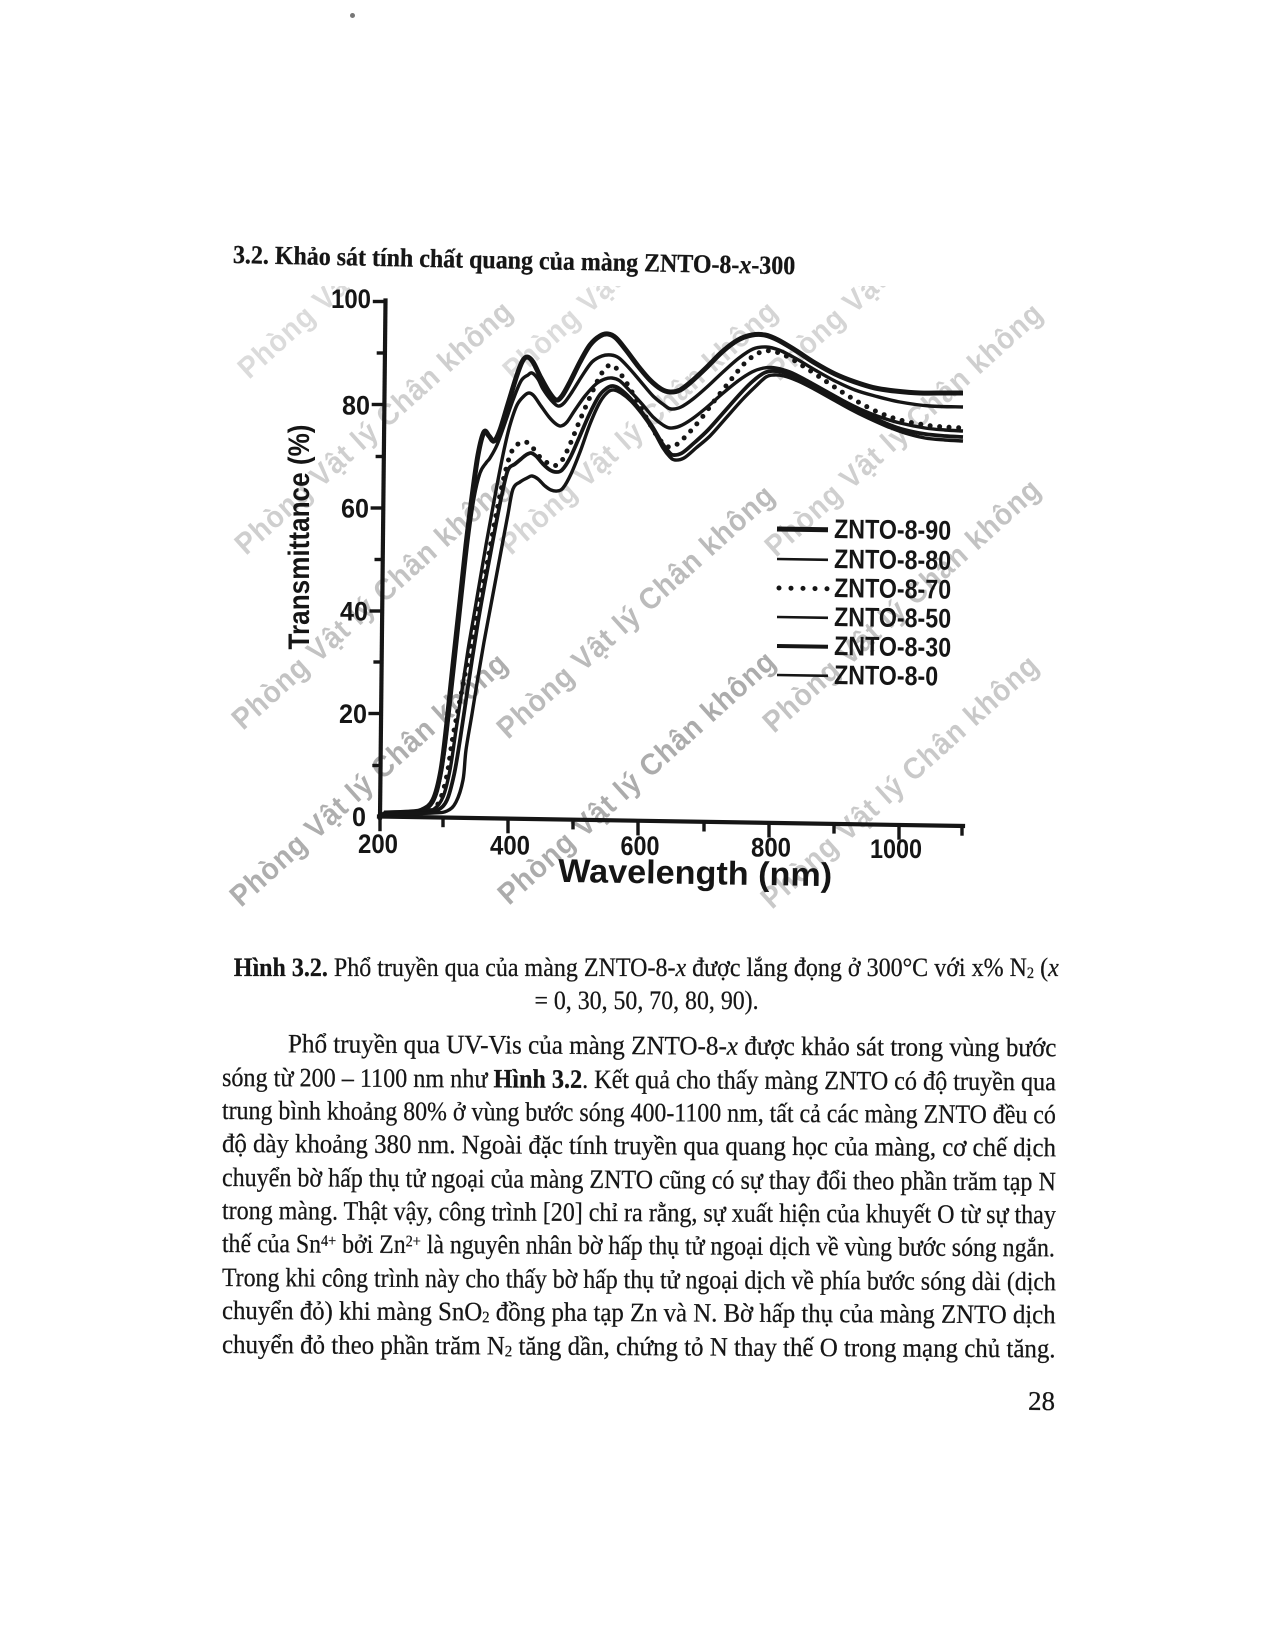 The image size is (1275, 1650). What do you see at coordinates (353, 714) in the screenshot?
I see `svg-text: 20` at bounding box center [353, 714].